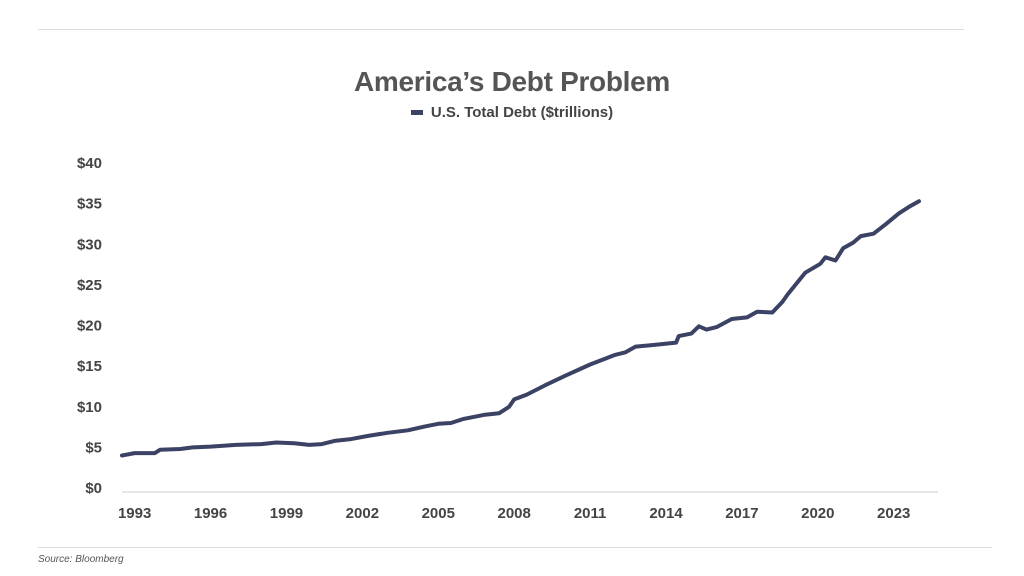 The height and width of the screenshot is (576, 1024). I want to click on bottom-divider, so click(515, 547).